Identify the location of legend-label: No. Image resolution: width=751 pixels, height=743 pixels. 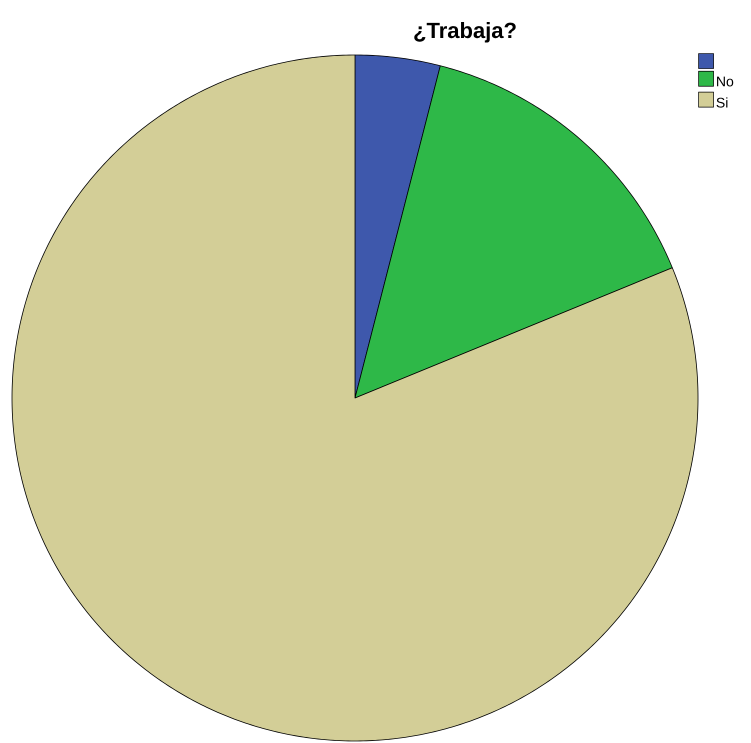
(725, 81).